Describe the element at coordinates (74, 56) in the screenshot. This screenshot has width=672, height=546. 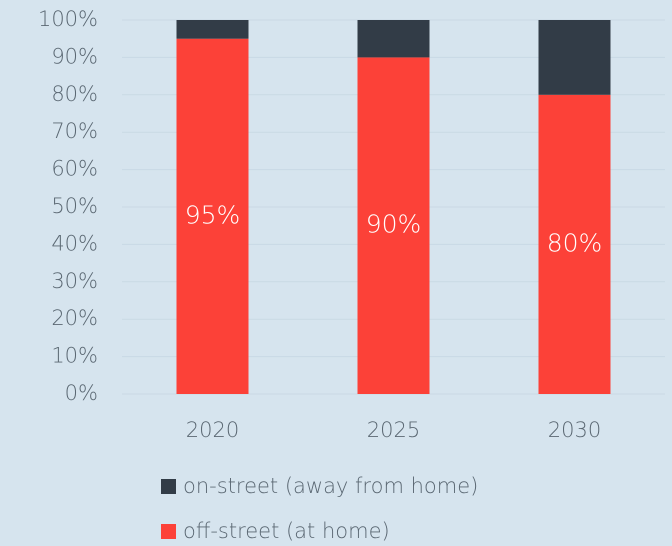
I see `y-tick-label: 90%` at that location.